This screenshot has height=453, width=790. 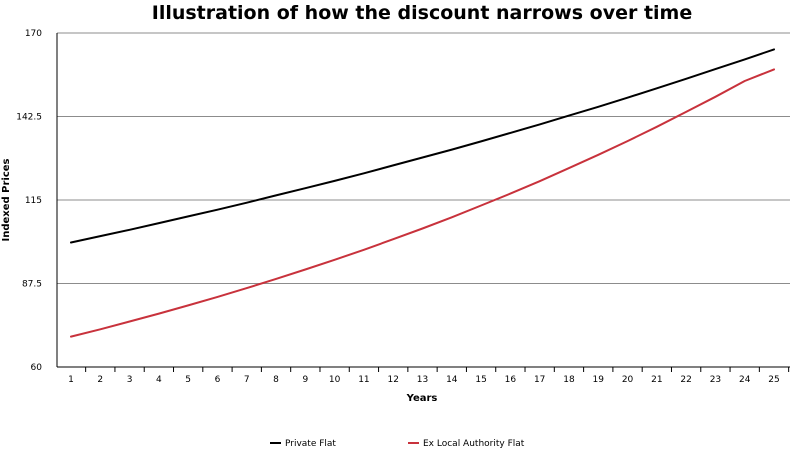 I want to click on x-tick-label: 13, so click(x=422, y=380).